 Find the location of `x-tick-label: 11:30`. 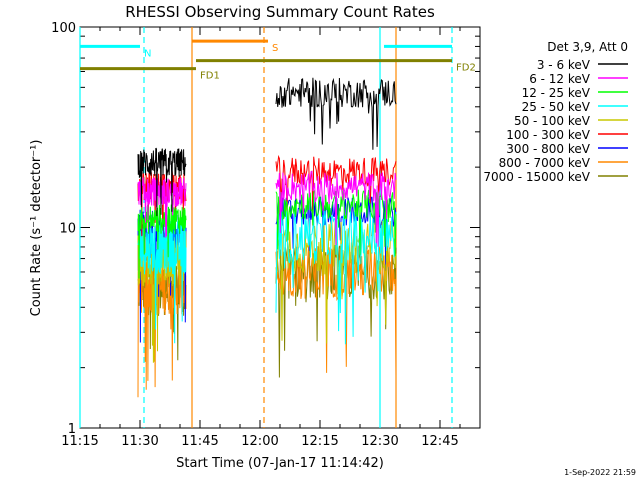

x-tick-label: 11:30 is located at coordinates (139, 441).